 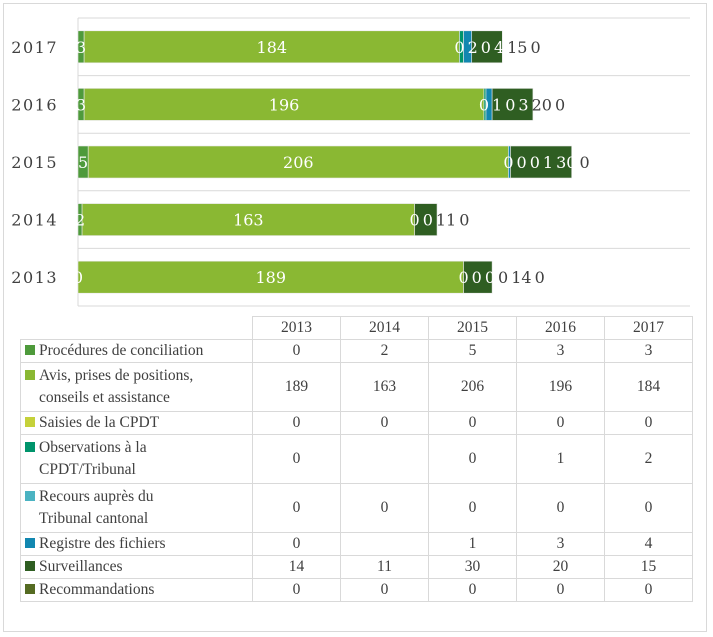 I want to click on table-cell: 20, so click(x=560, y=567).